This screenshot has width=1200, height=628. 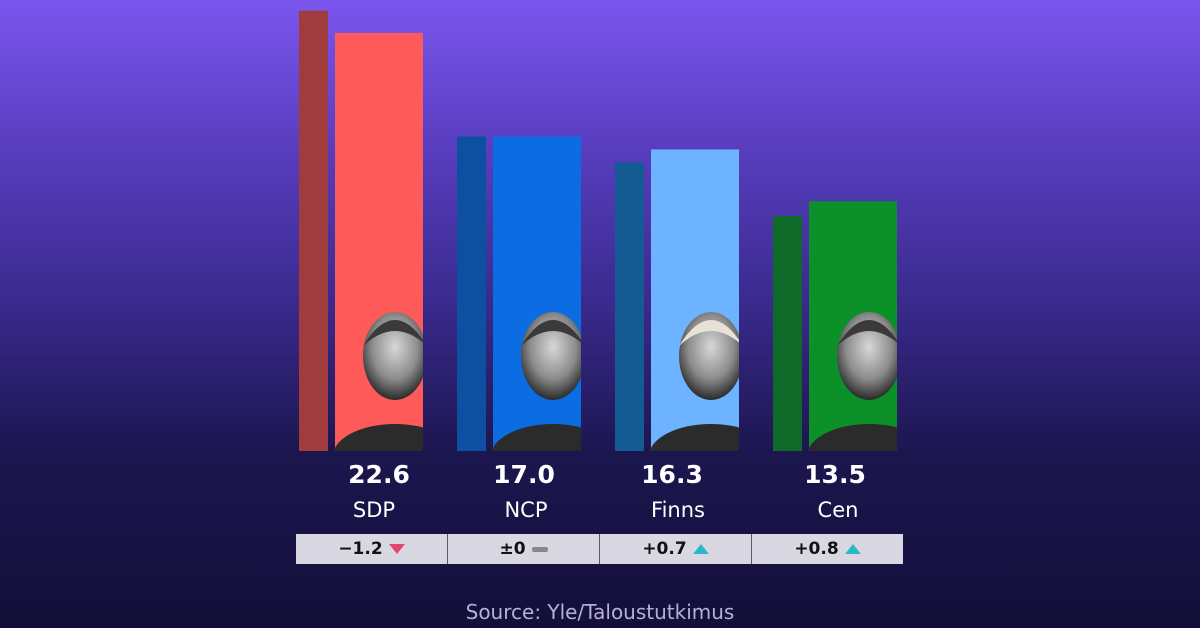 What do you see at coordinates (852, 381) in the screenshot?
I see `portrait-cen` at bounding box center [852, 381].